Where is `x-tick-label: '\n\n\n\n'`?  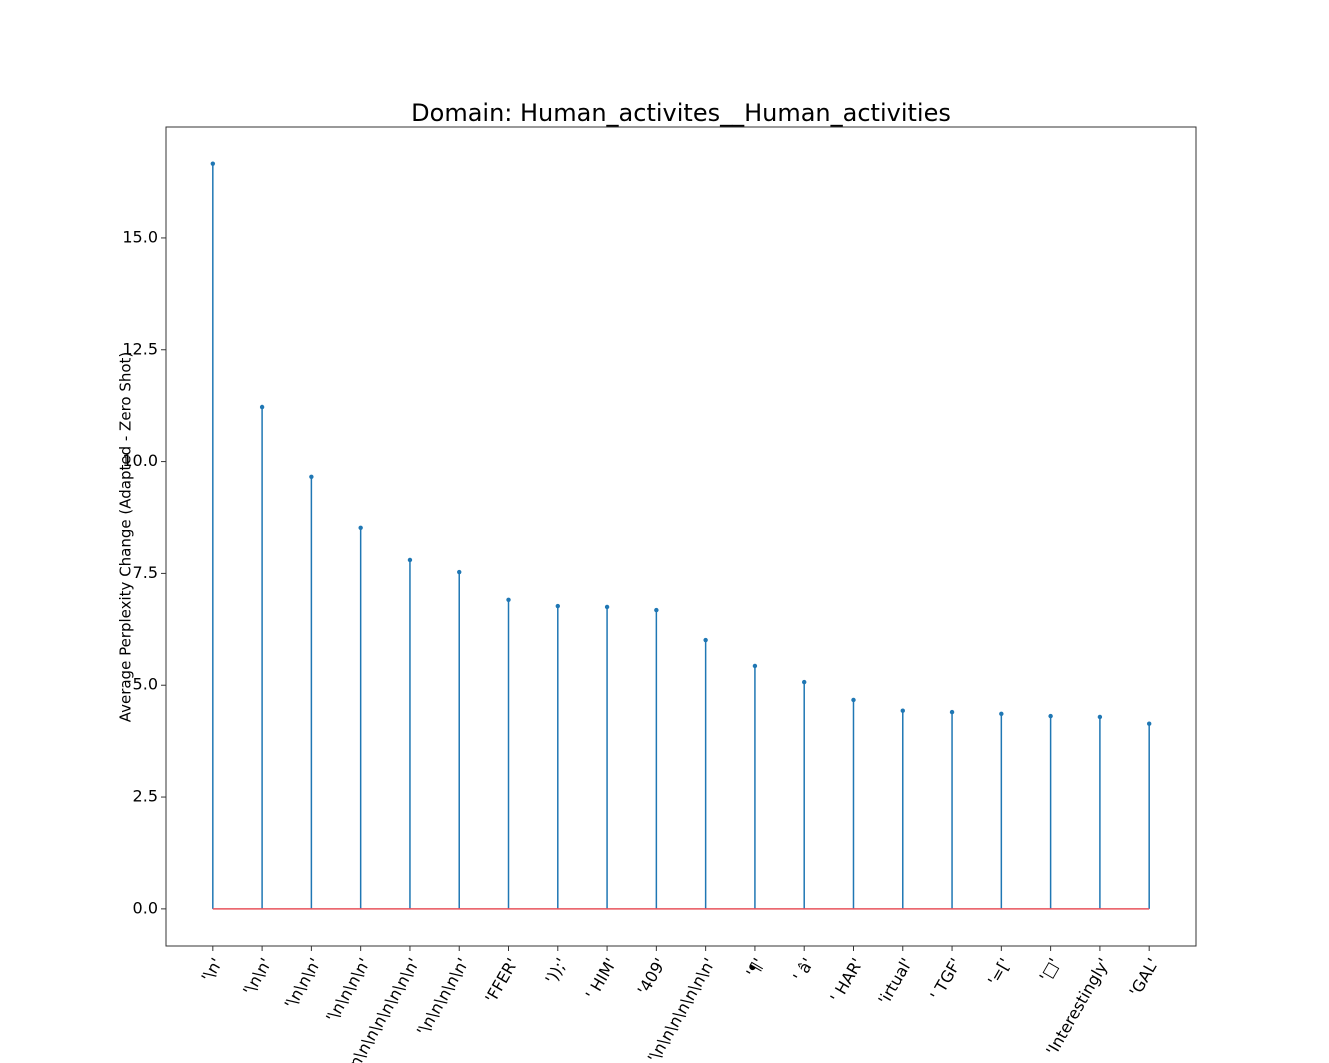
x-tick-label: '\n\n\n\n' is located at coordinates (348, 990).